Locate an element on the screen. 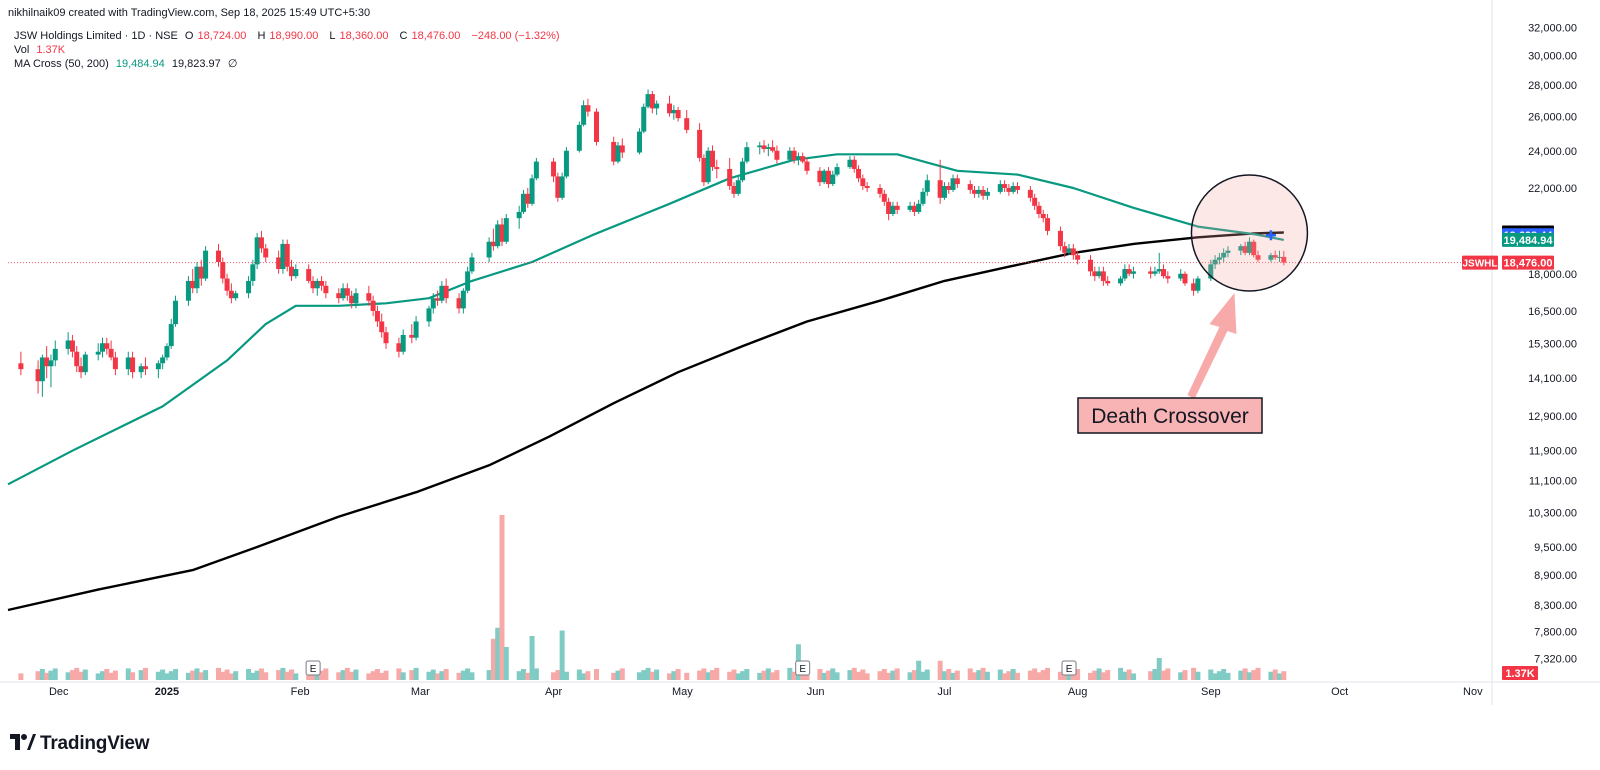 The width and height of the screenshot is (1600, 770). low-label: L is located at coordinates (332, 36).